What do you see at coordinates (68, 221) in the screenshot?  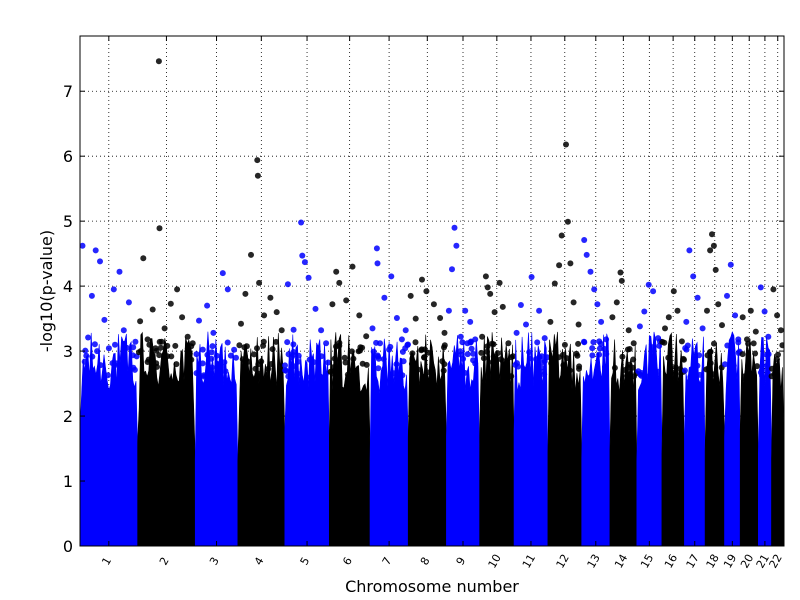 I see `y-tick-label: 5` at bounding box center [68, 221].